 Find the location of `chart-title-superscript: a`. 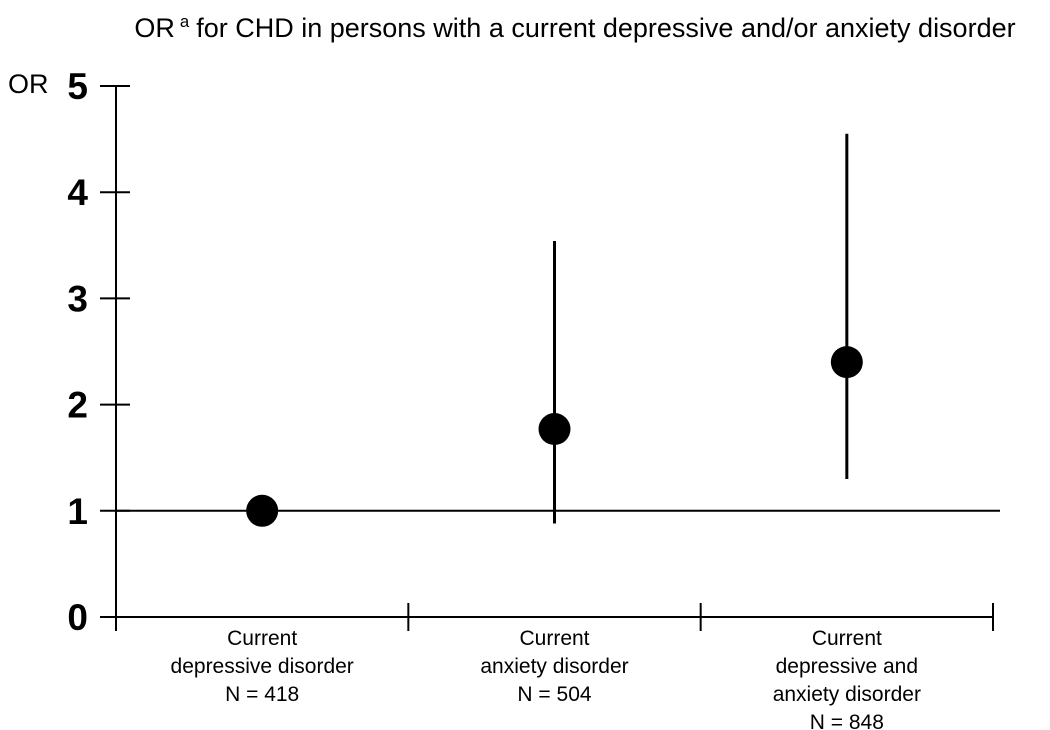

chart-title-superscript: a is located at coordinates (184, 21).